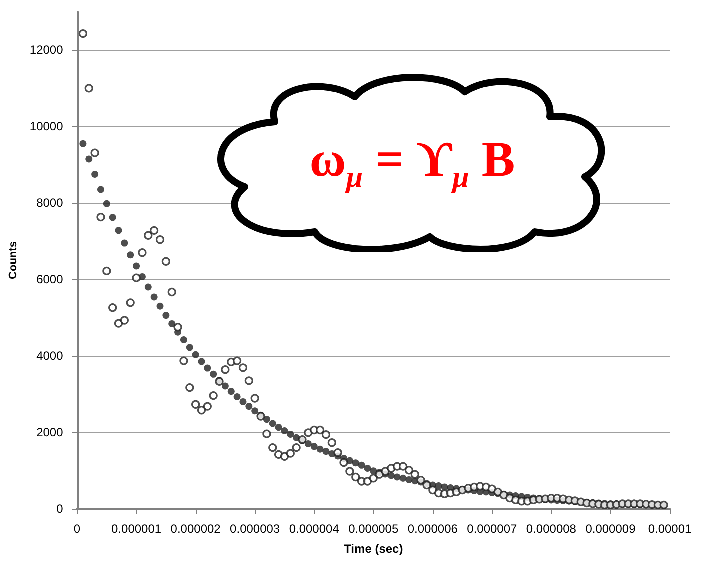 The width and height of the screenshot is (706, 566). Describe the element at coordinates (77, 529) in the screenshot. I see `x-tick-label: 0` at that location.